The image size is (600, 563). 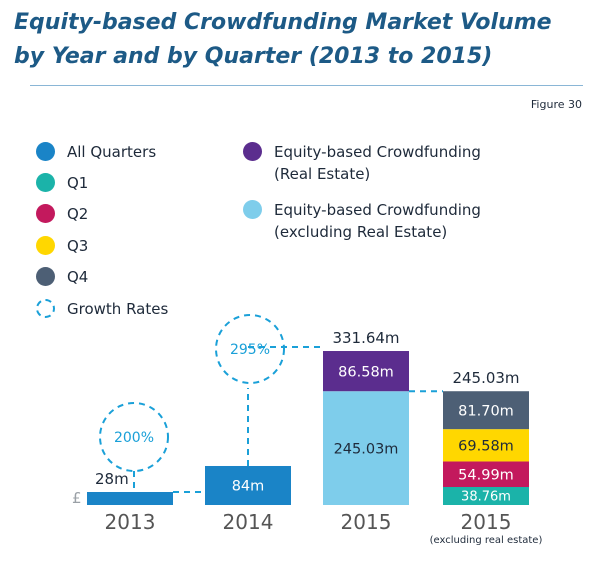 I want to click on legend-item-q3: Q3, so click(x=62, y=246).